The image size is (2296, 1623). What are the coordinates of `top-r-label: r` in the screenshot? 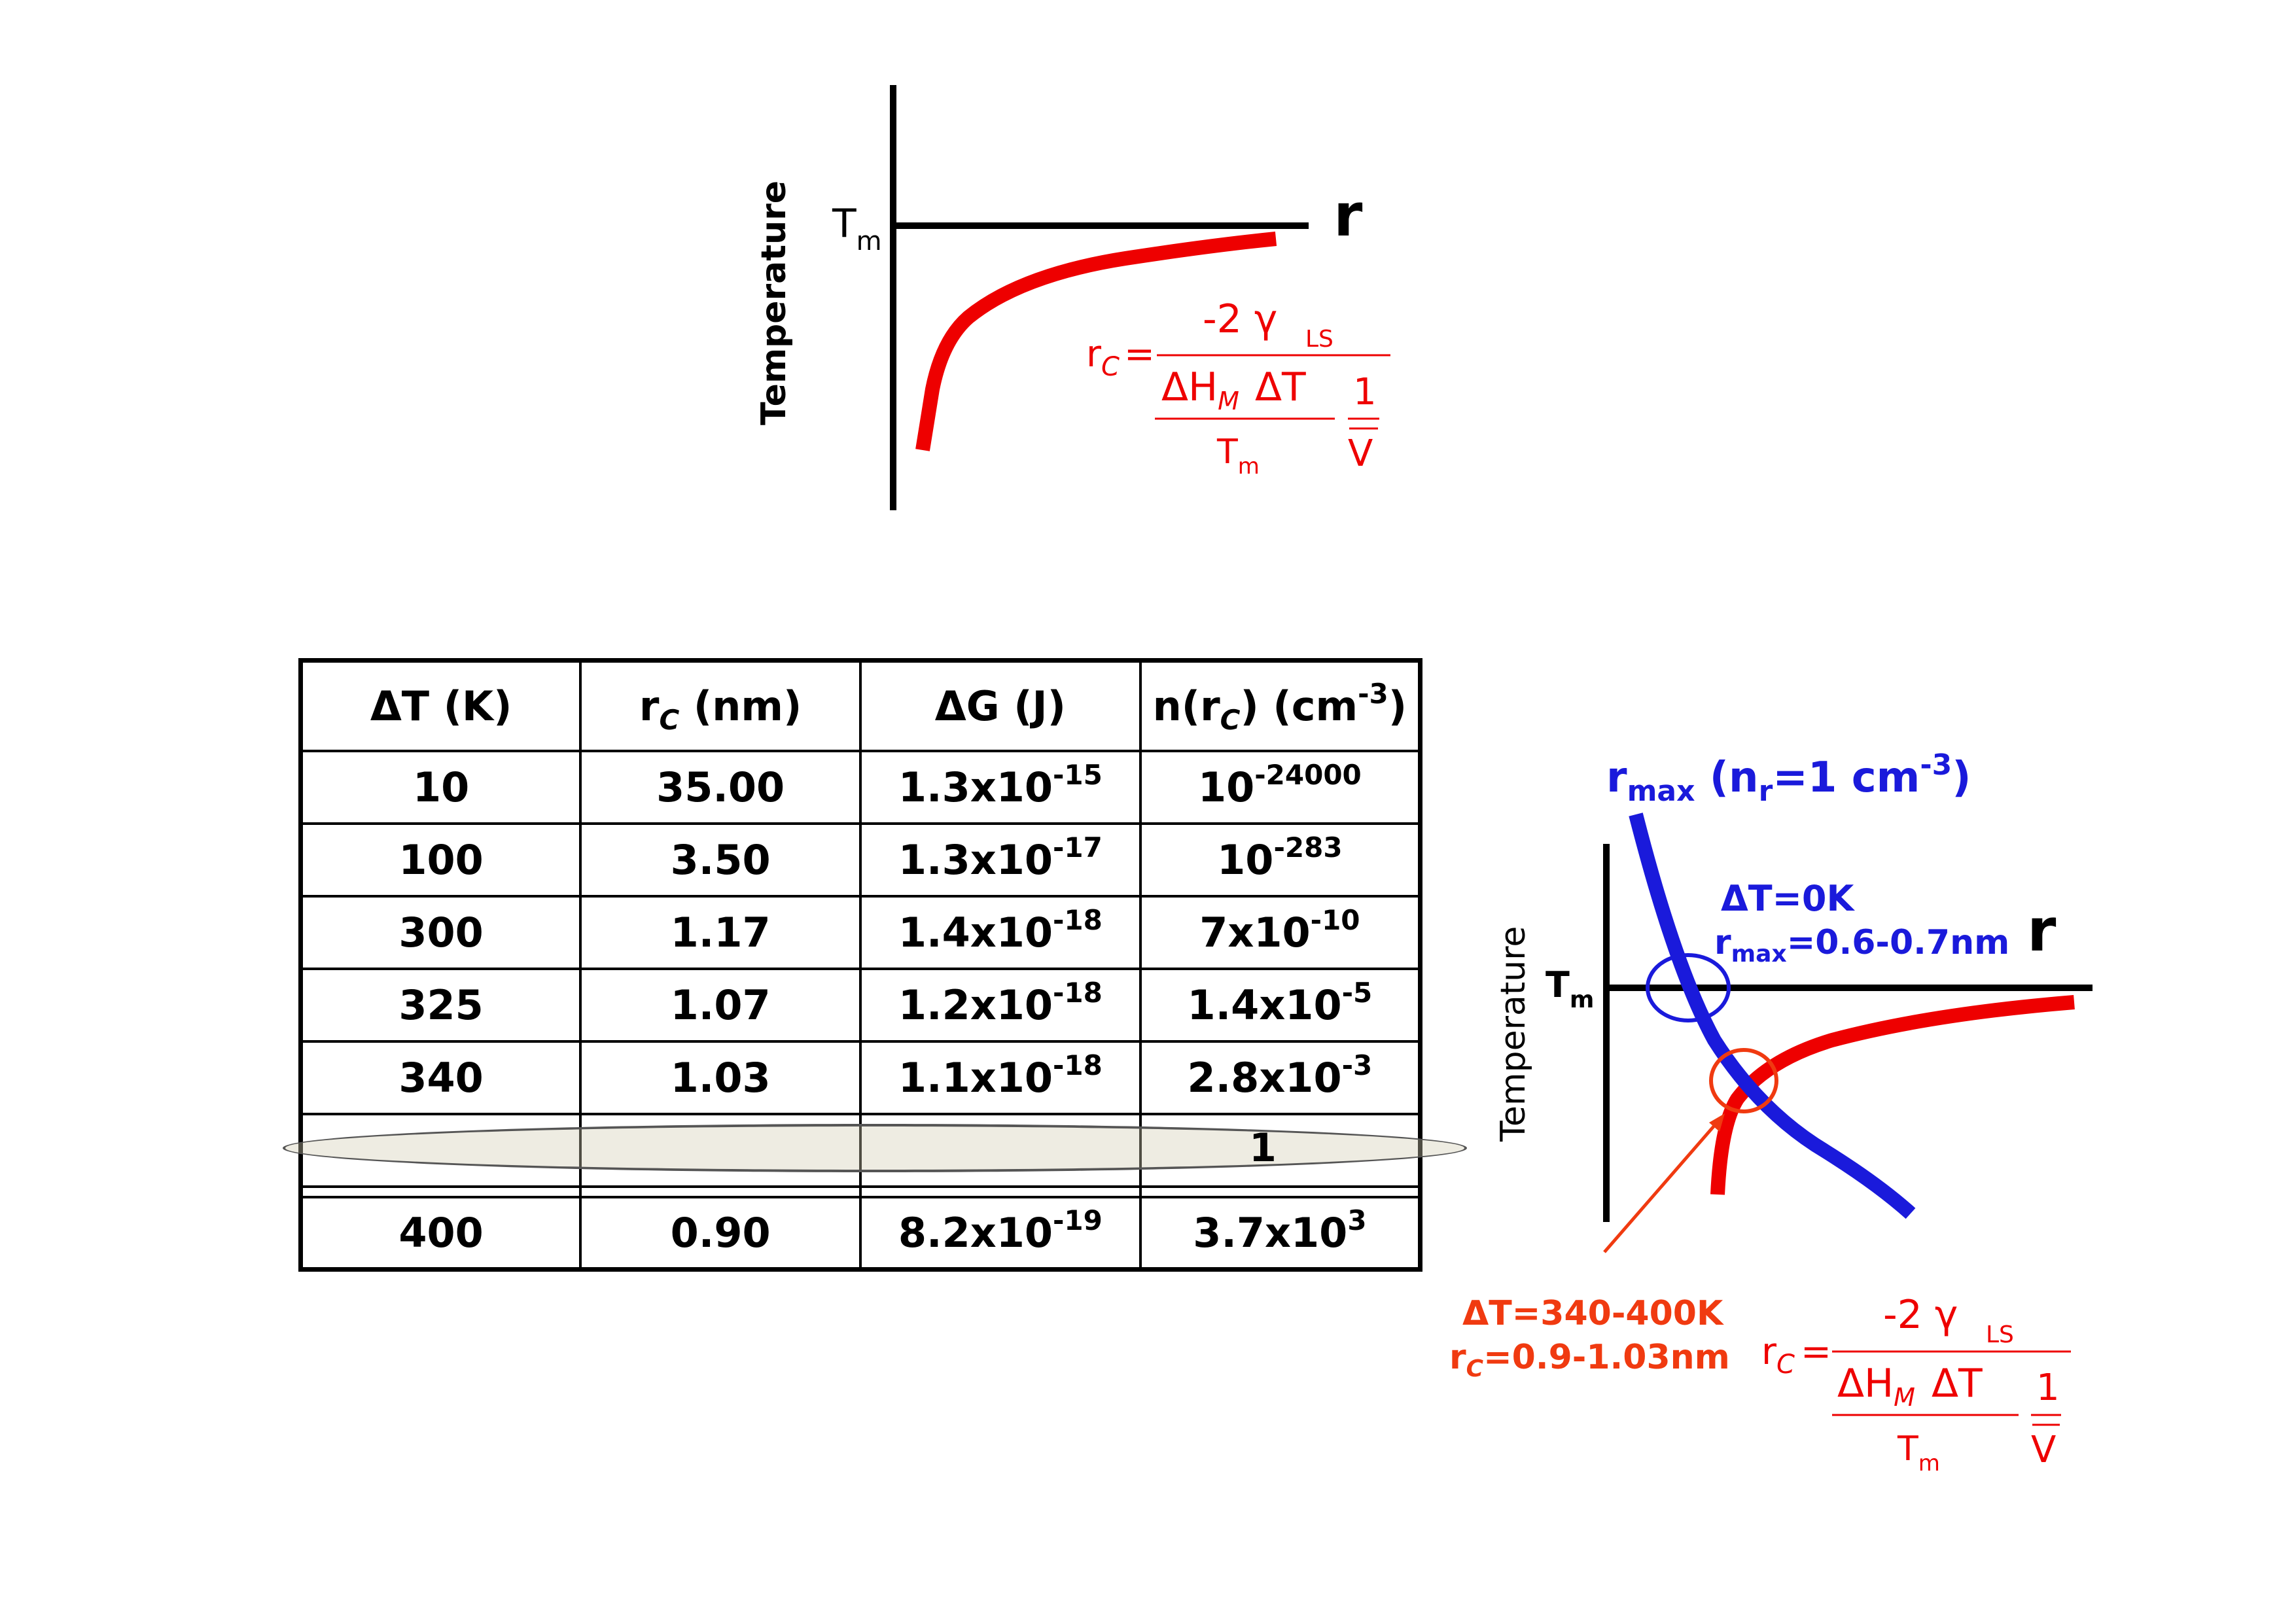 It's located at (1348, 215).